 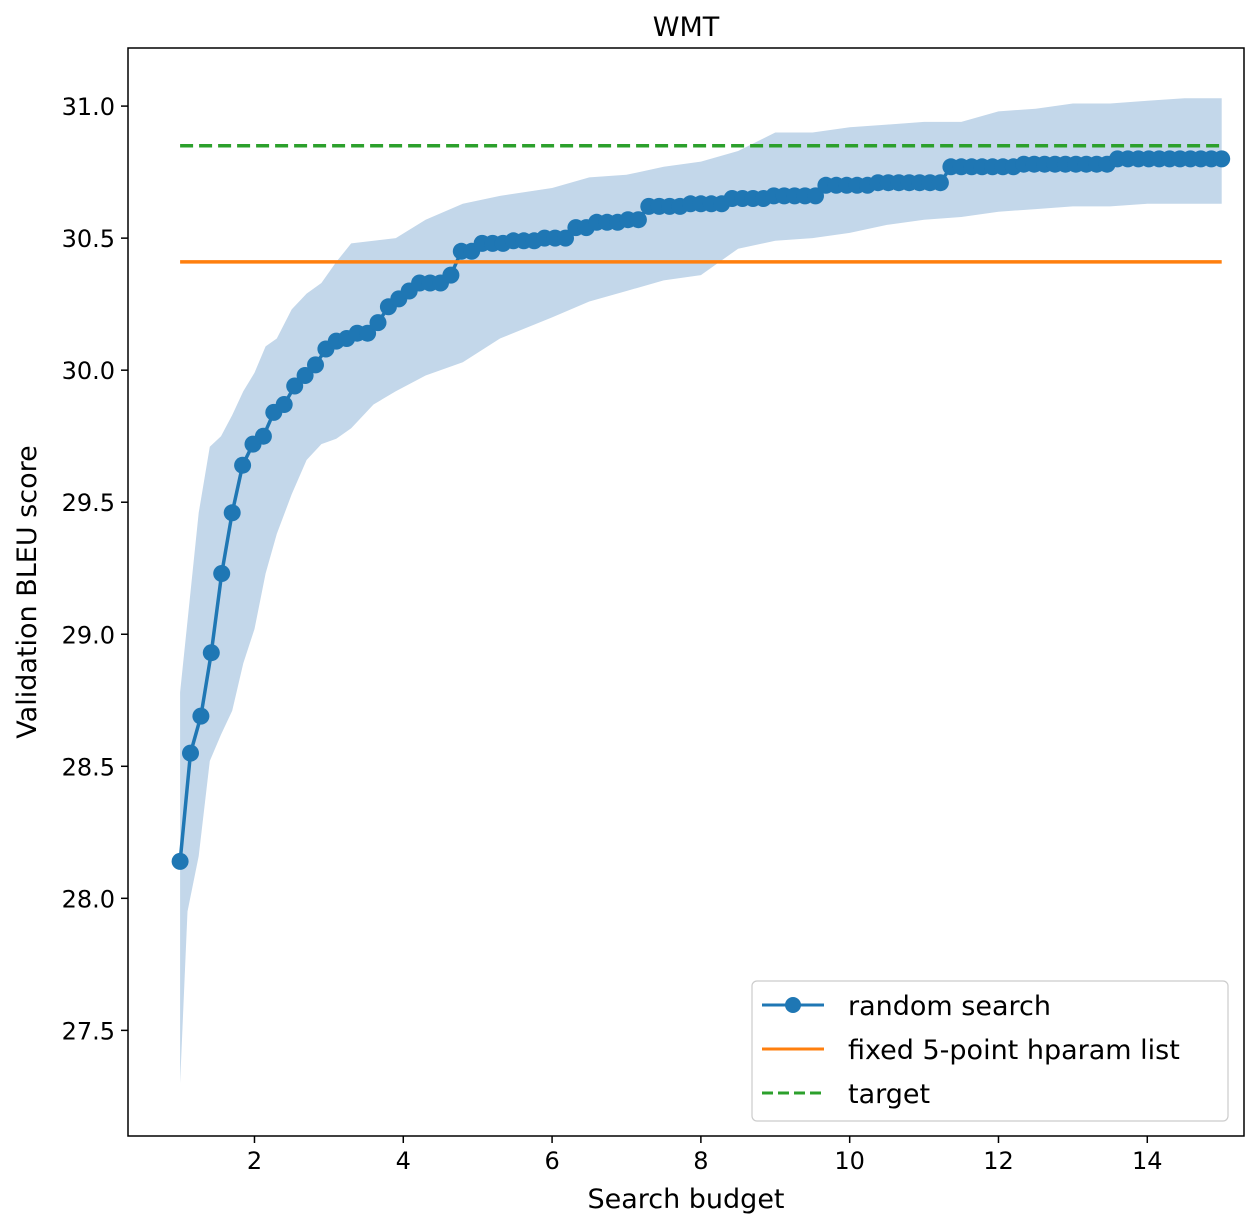 I want to click on y-tick-label: 30.5, so click(x=88, y=239).